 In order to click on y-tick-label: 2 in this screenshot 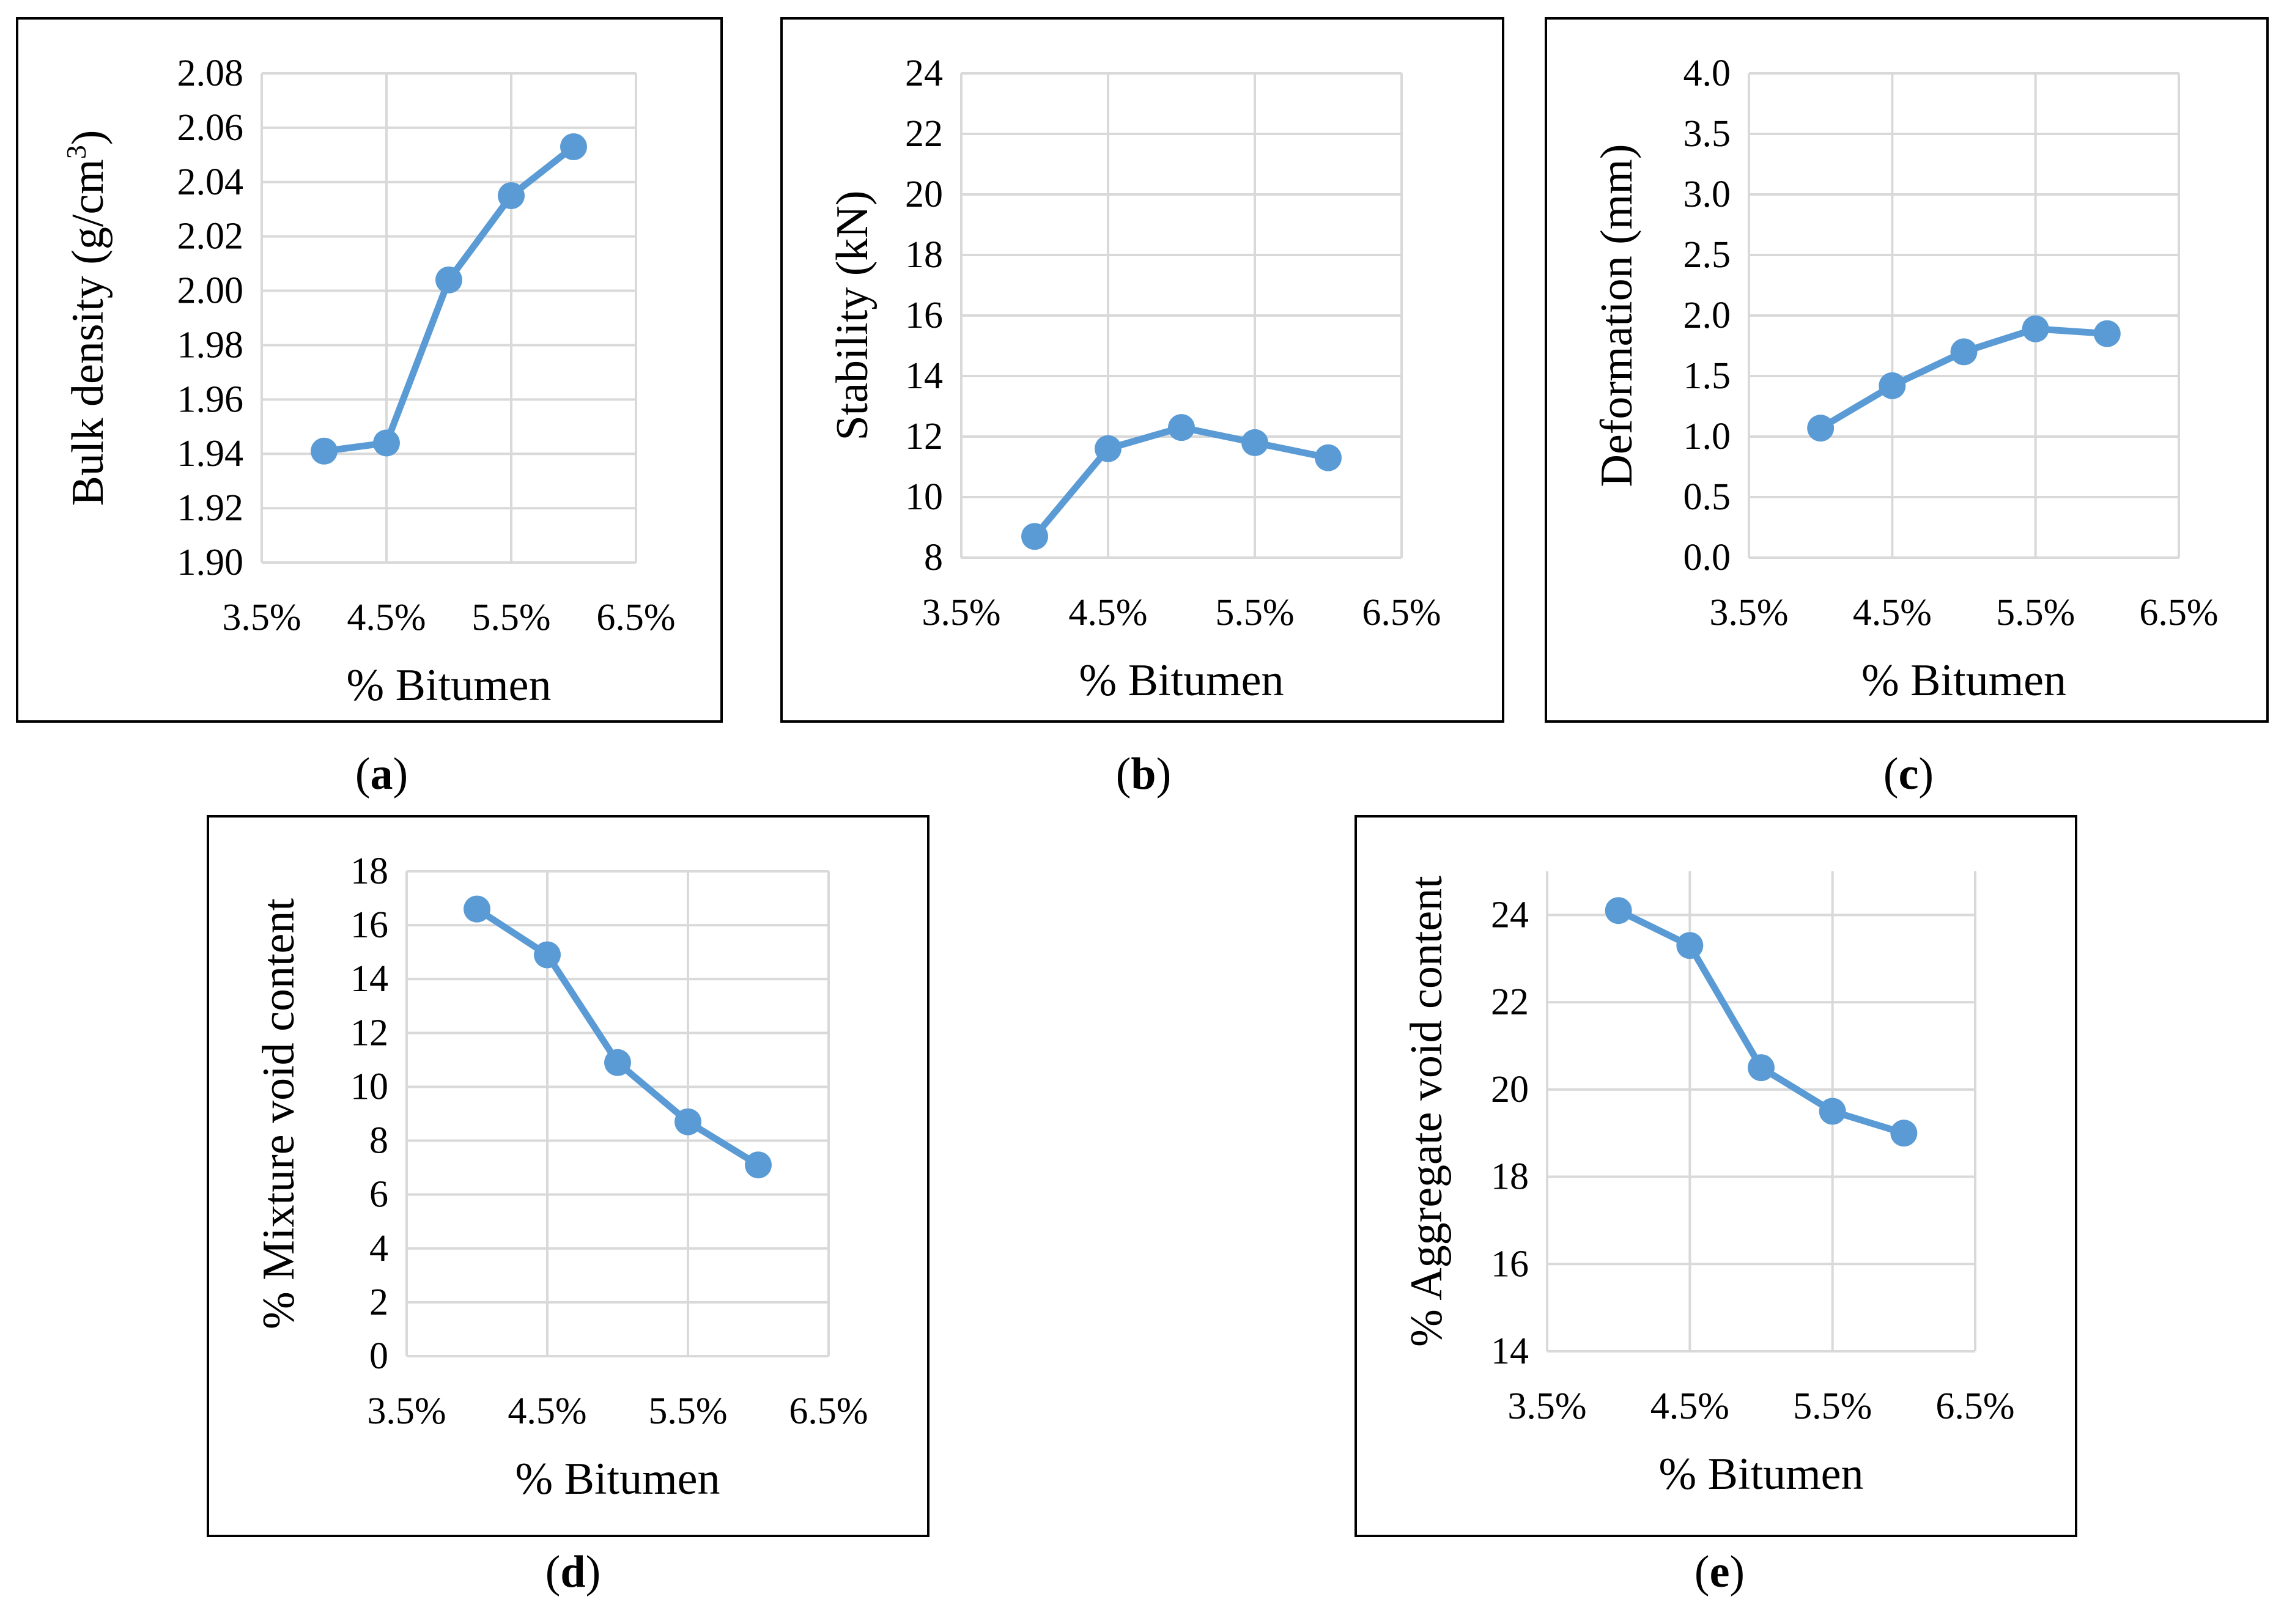, I will do `click(378, 1303)`.